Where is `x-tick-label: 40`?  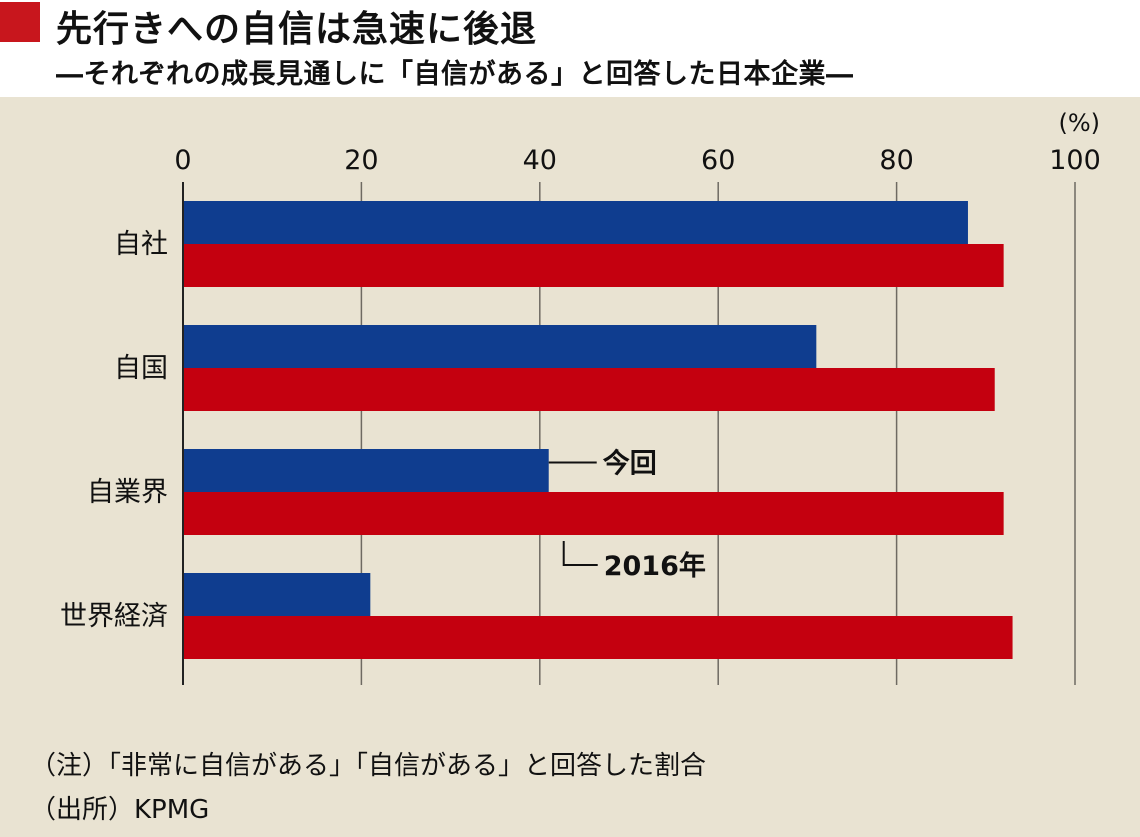 x-tick-label: 40 is located at coordinates (540, 160).